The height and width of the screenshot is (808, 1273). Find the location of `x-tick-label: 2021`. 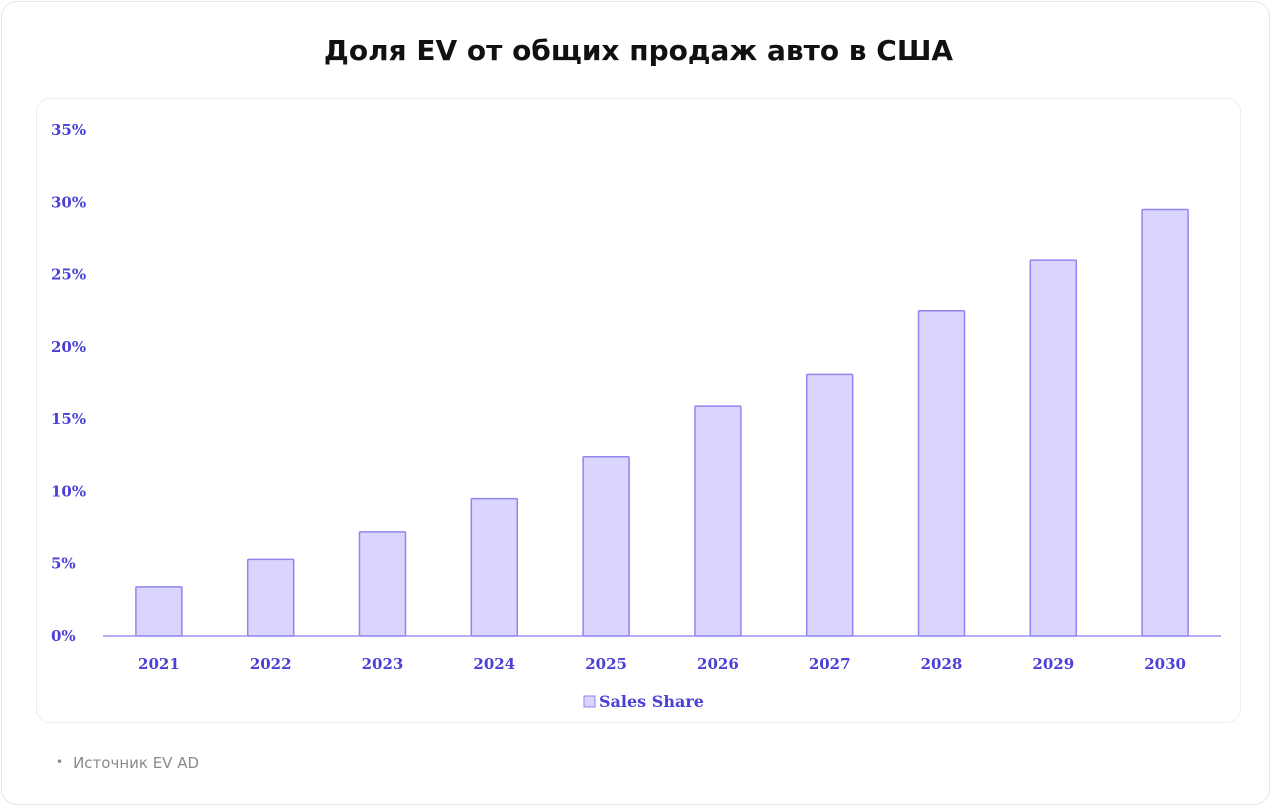

x-tick-label: 2021 is located at coordinates (159, 664).